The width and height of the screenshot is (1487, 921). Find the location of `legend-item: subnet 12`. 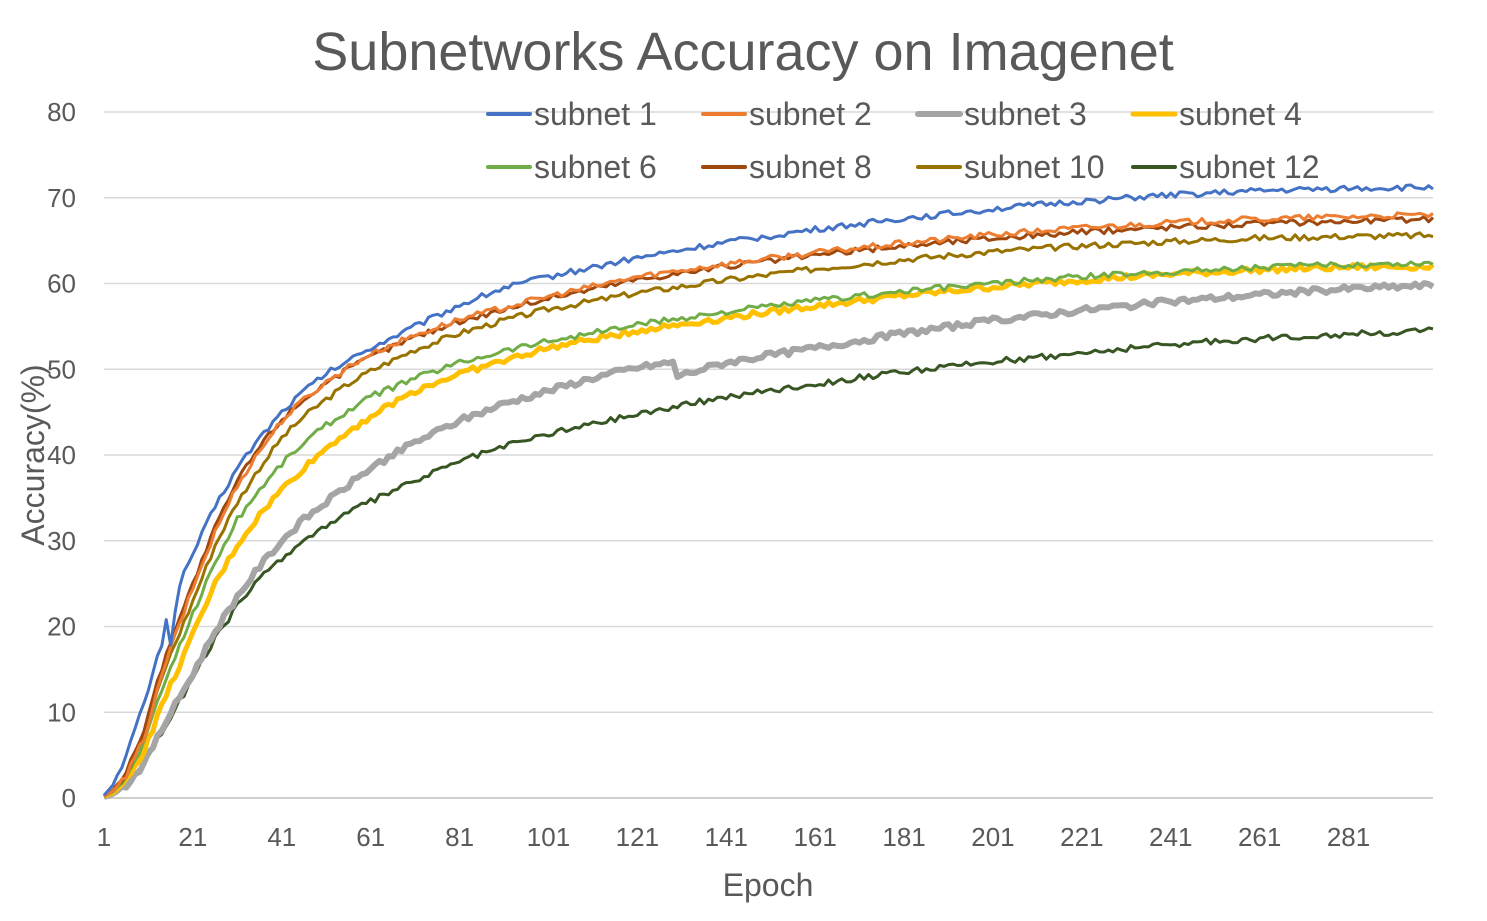

legend-item: subnet 12 is located at coordinates (1225, 167).